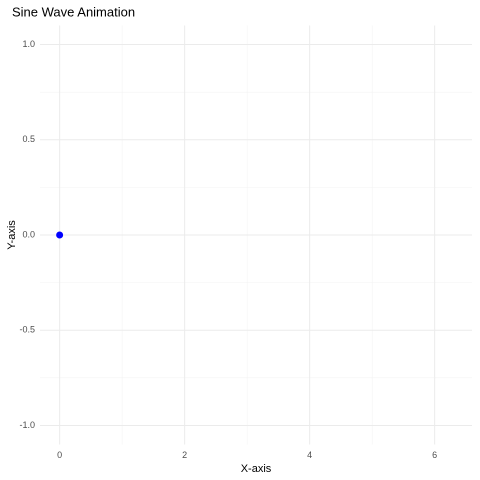  I want to click on chart-title: Sine Wave Animation, so click(73, 11).